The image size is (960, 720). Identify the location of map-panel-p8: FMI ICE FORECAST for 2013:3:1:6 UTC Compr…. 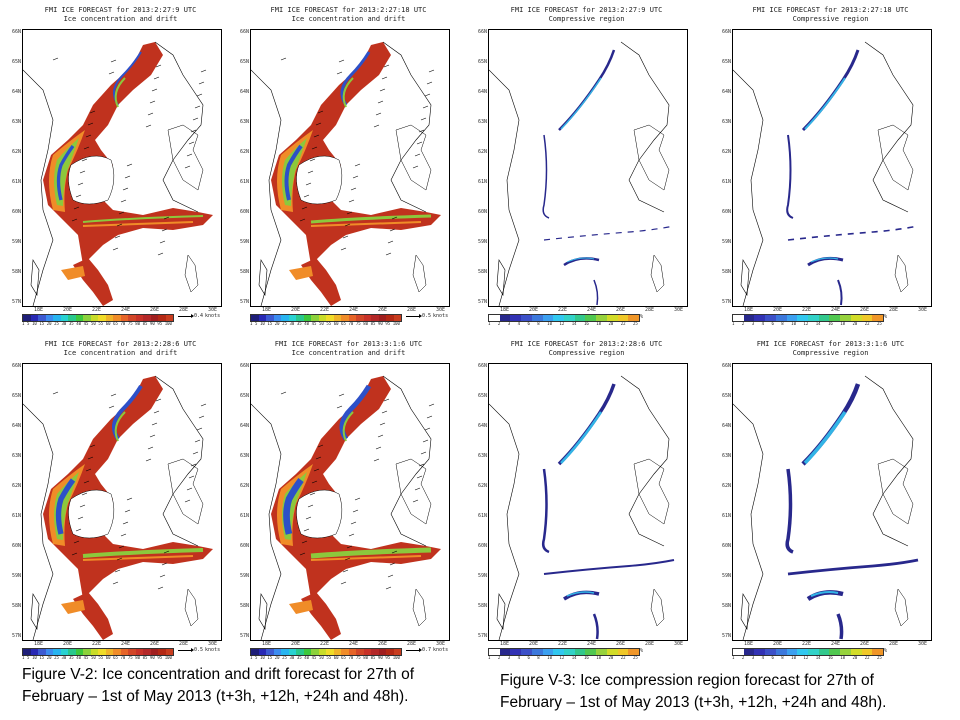
(830, 501).